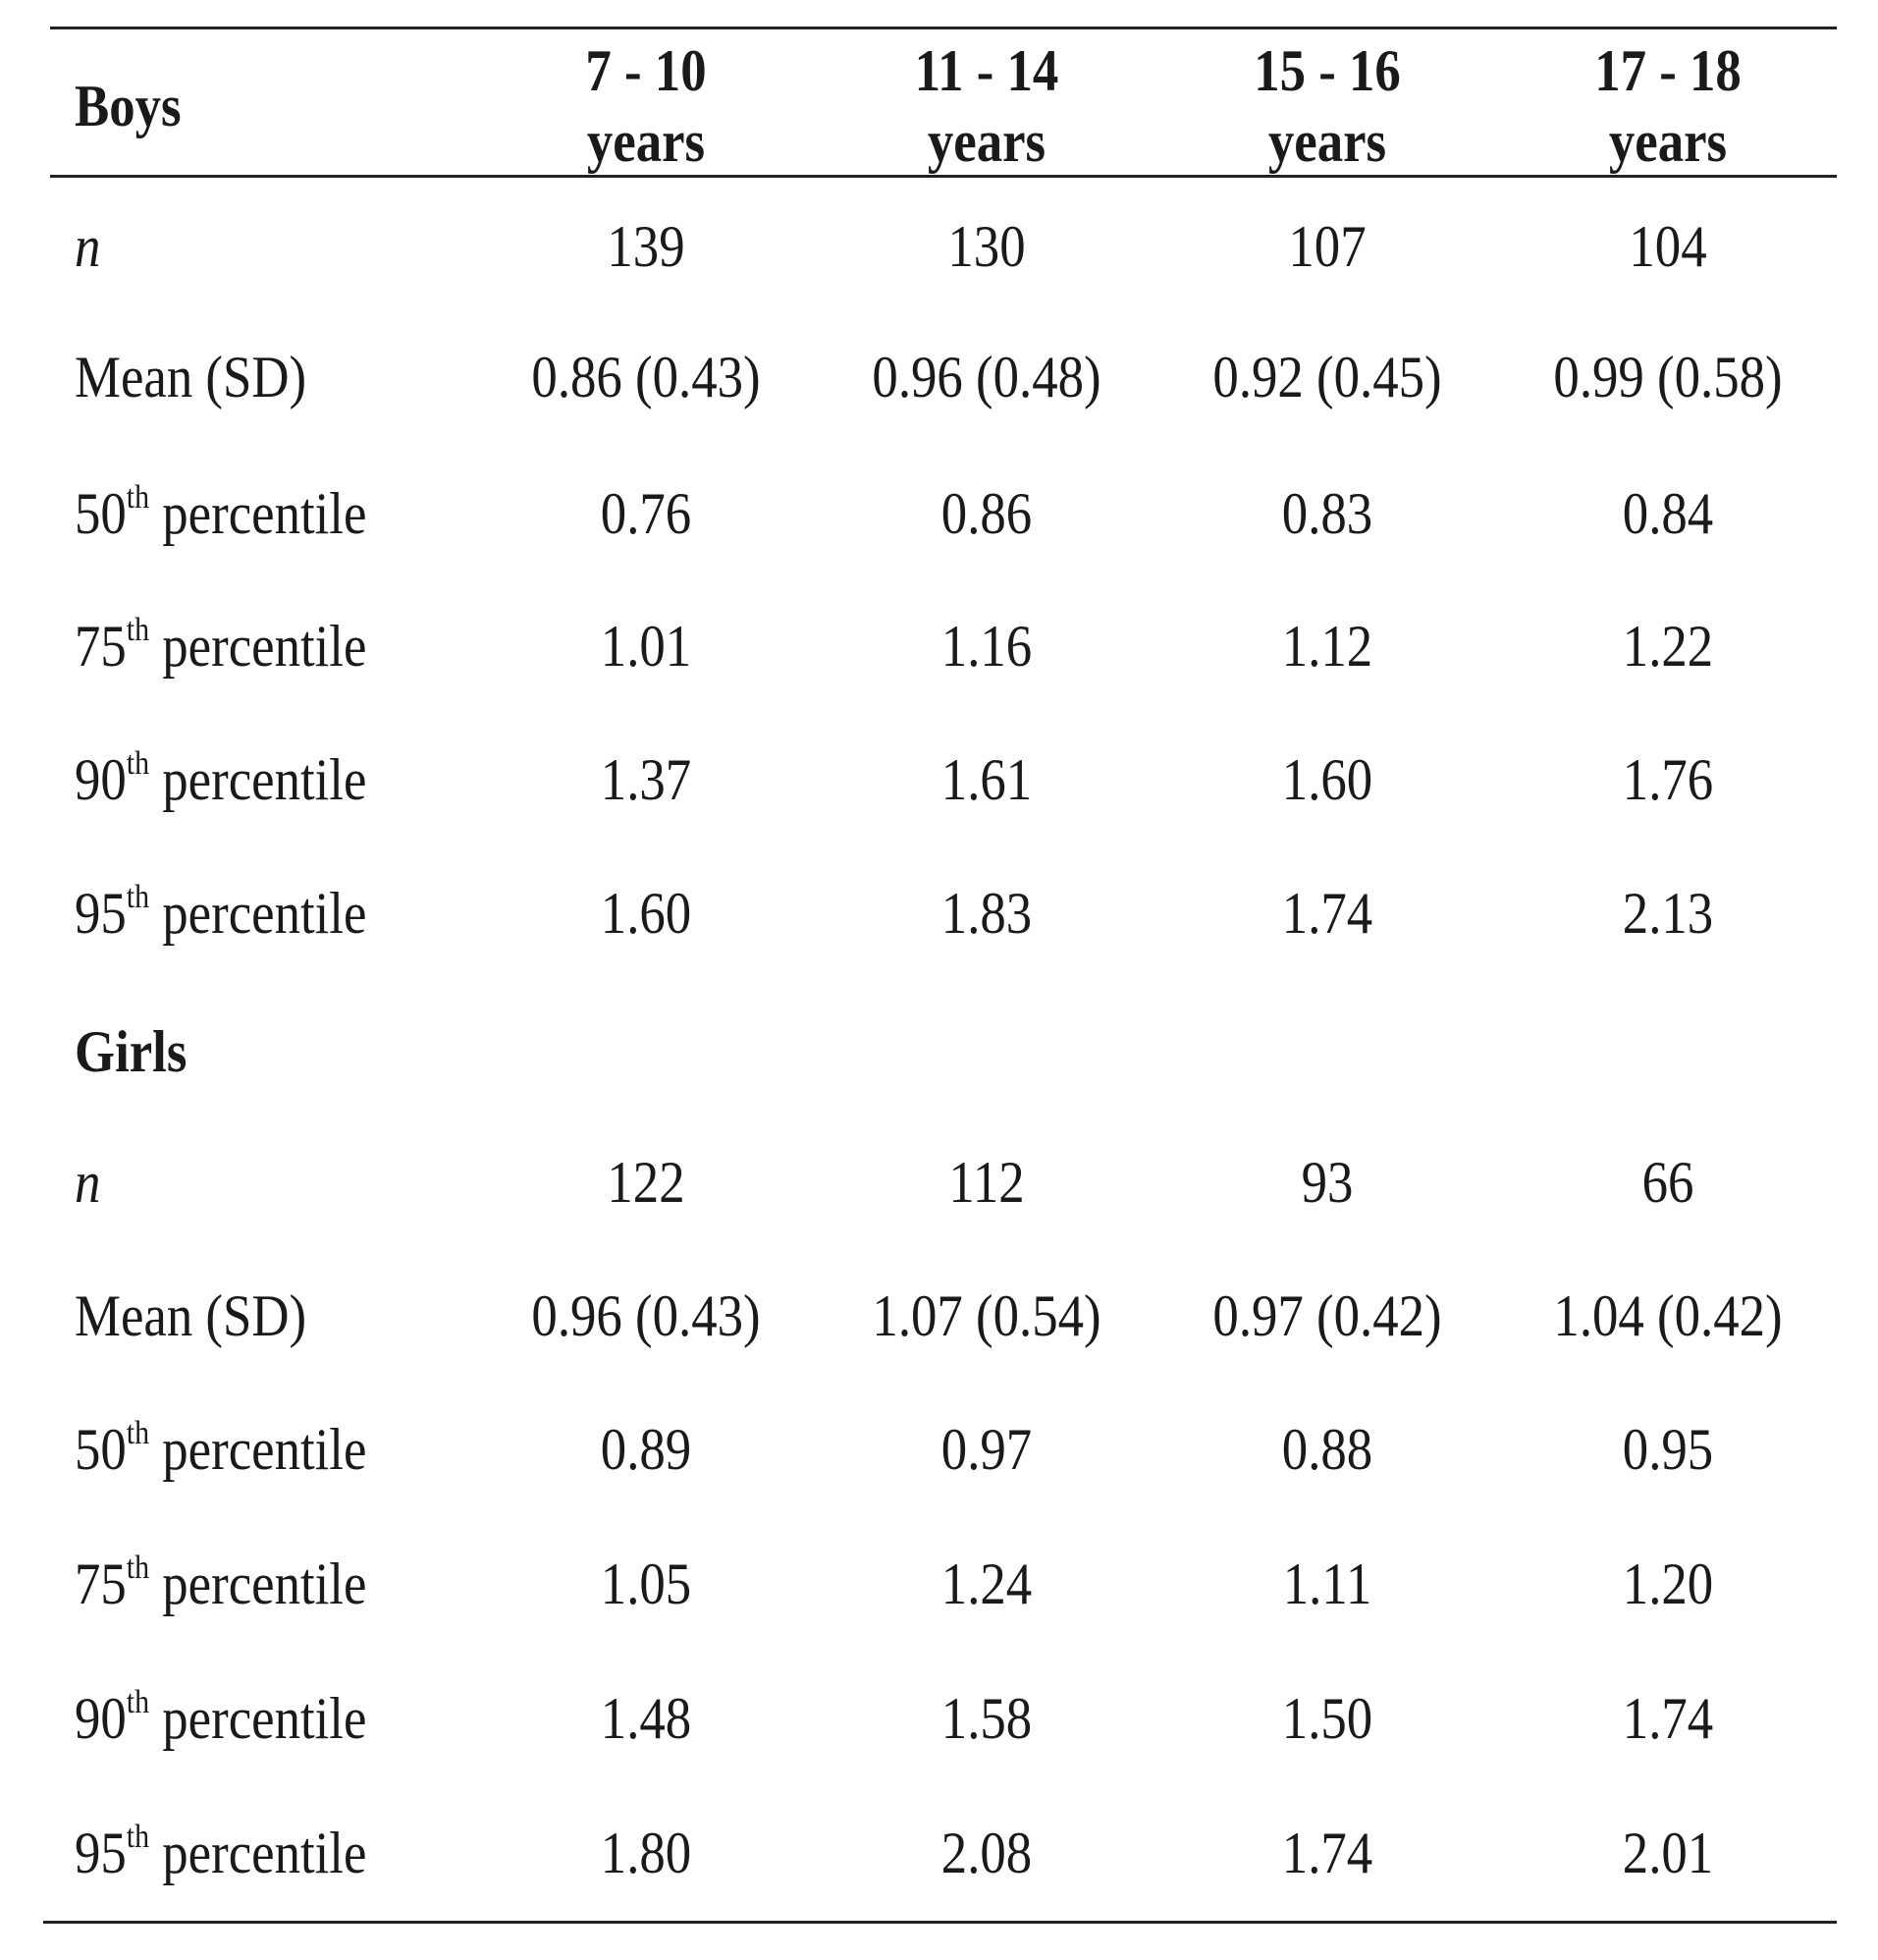 The width and height of the screenshot is (1878, 1960). What do you see at coordinates (646, 1584) in the screenshot?
I see `table-cell: 1.05` at bounding box center [646, 1584].